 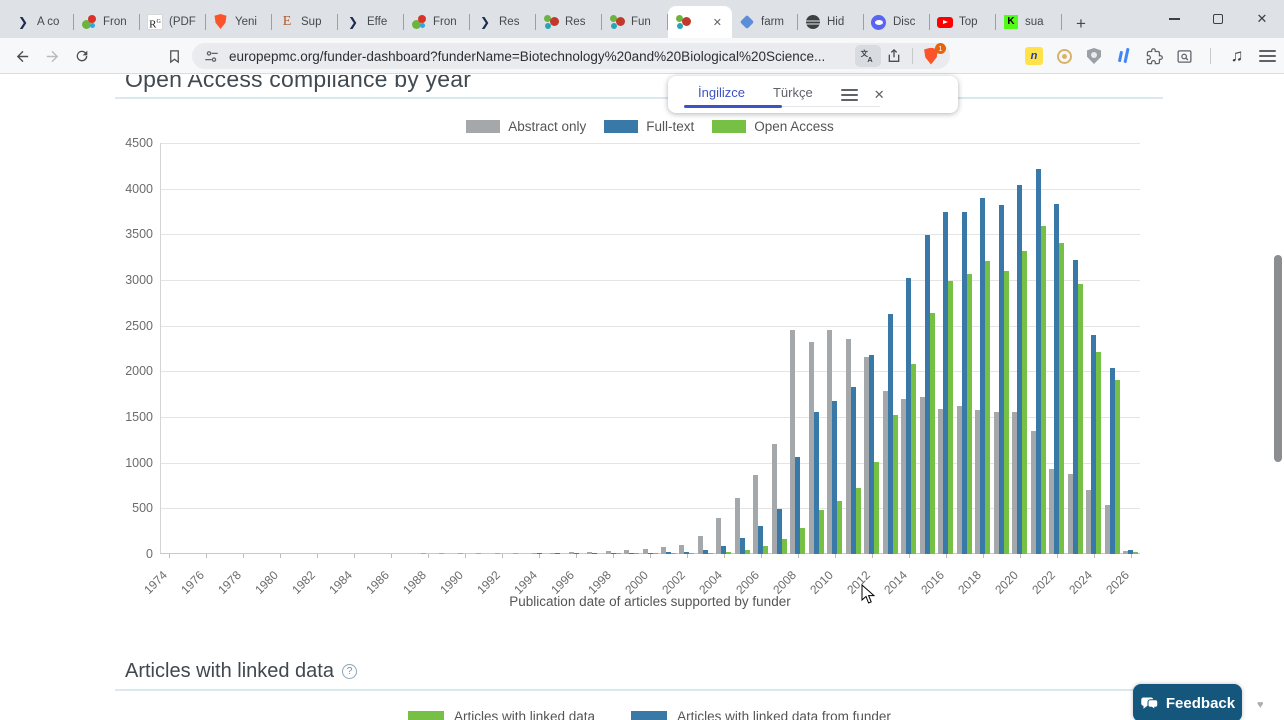 What do you see at coordinates (160, 348) in the screenshot?
I see `y-axis-line` at bounding box center [160, 348].